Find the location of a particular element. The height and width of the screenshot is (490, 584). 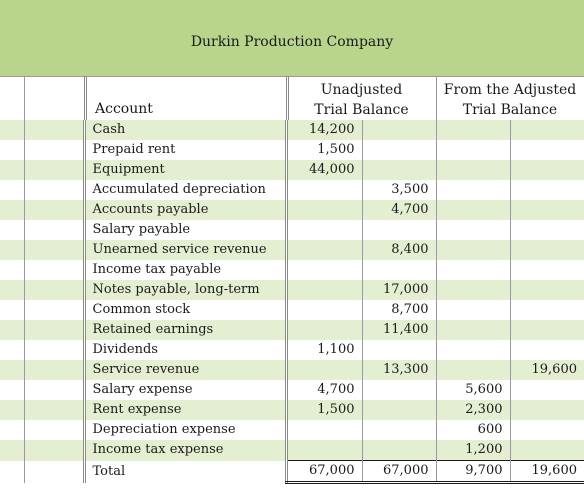

account-name: Common stock is located at coordinates (184, 310).